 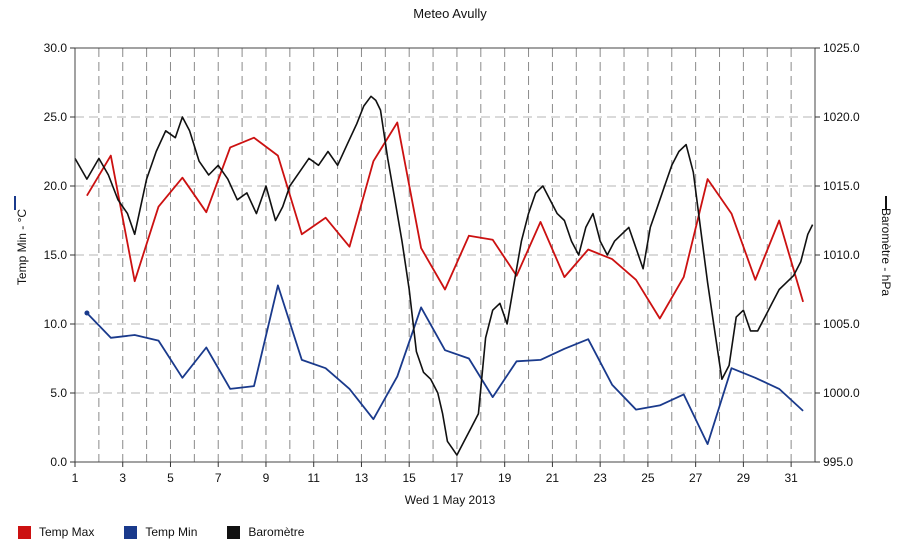 I want to click on left-tick-label: 15.0, so click(x=56, y=255).